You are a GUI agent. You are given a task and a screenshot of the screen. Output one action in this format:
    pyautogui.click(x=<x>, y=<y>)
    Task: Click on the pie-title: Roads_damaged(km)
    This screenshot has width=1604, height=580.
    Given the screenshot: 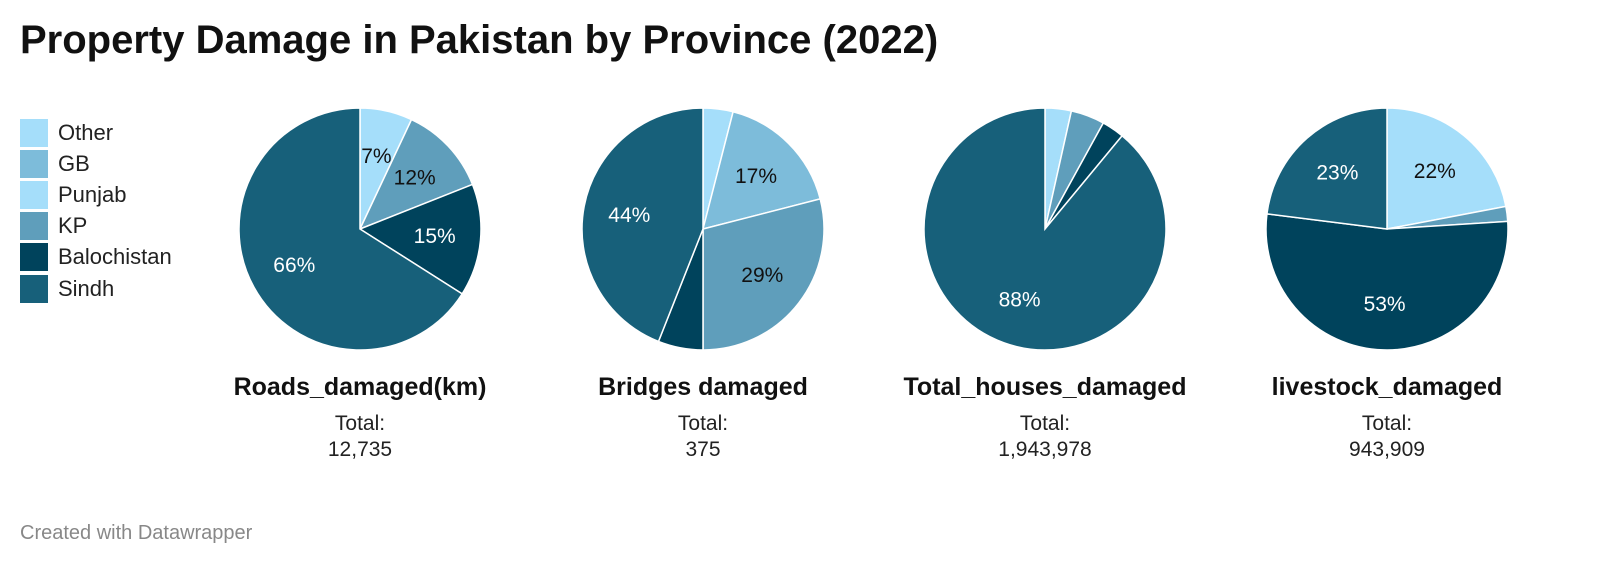 What is the action you would take?
    pyautogui.click(x=360, y=387)
    